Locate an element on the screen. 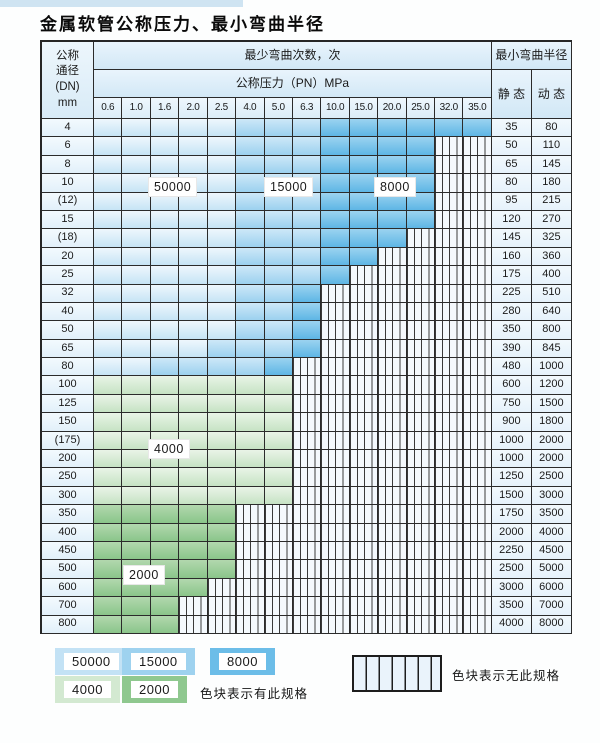 Image resolution: width=600 pixels, height=743 pixels. dn-cell: 100 is located at coordinates (68, 385).